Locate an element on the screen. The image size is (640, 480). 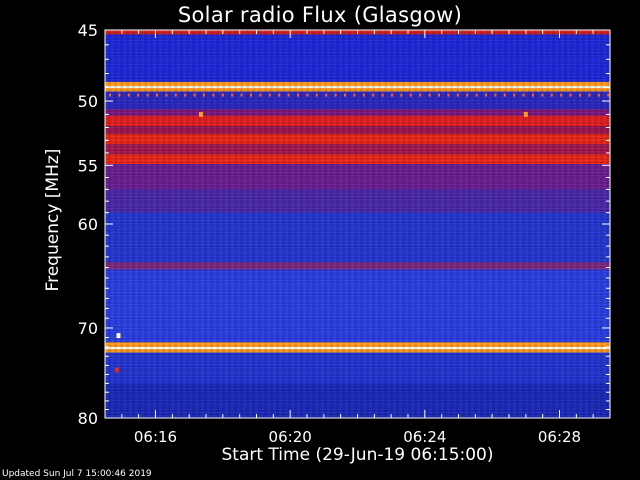
band-marker-row is located at coordinates (359, 95).